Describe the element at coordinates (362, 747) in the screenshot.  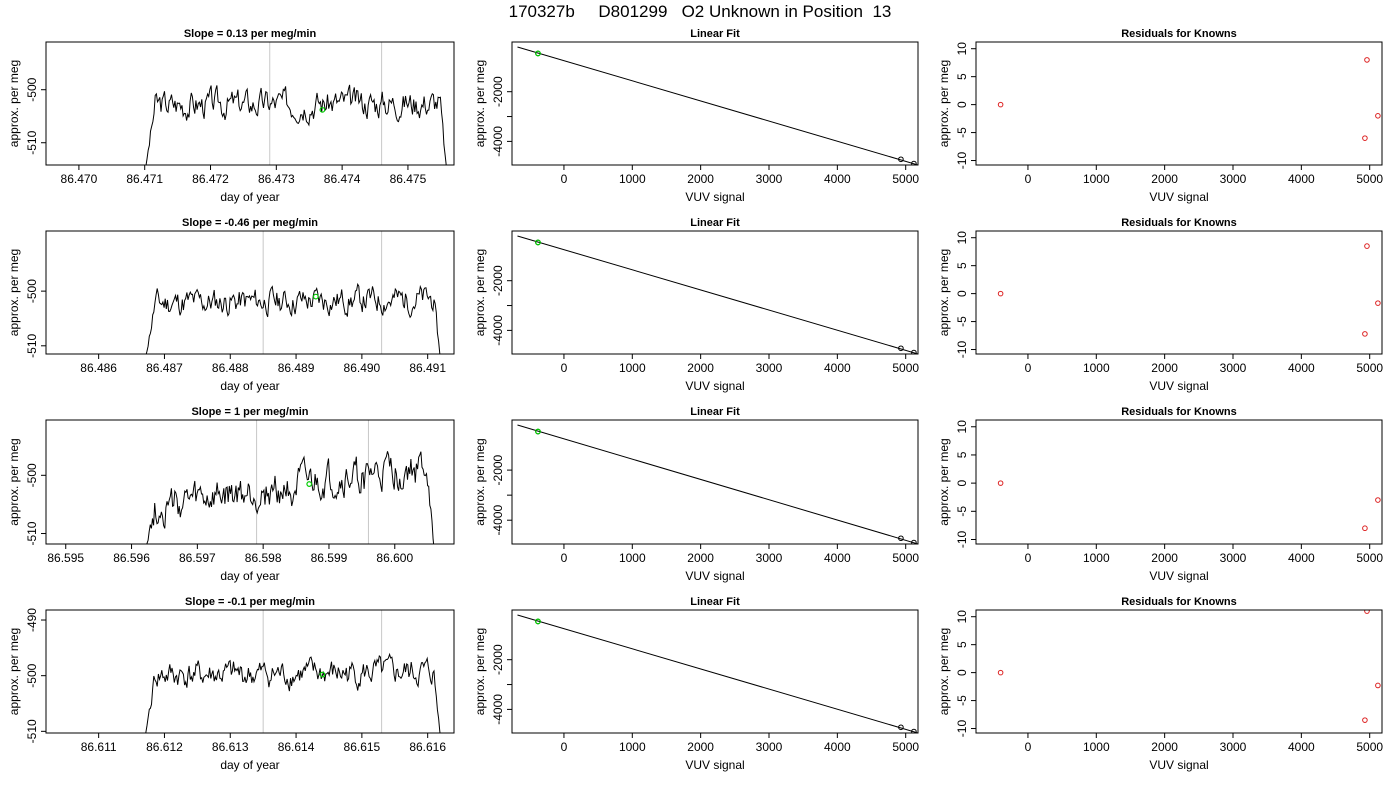
I see `x-tick-label: 86.615` at that location.